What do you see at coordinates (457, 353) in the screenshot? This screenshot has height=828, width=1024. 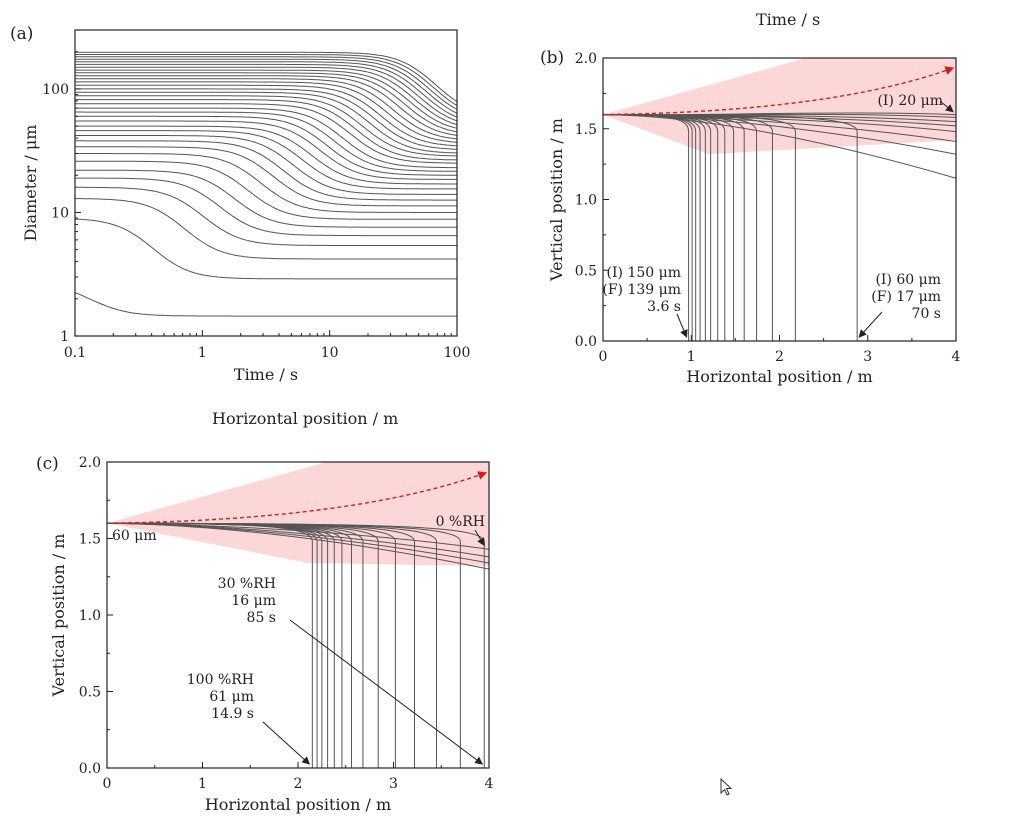 I see `x-tick-label: 100` at bounding box center [457, 353].